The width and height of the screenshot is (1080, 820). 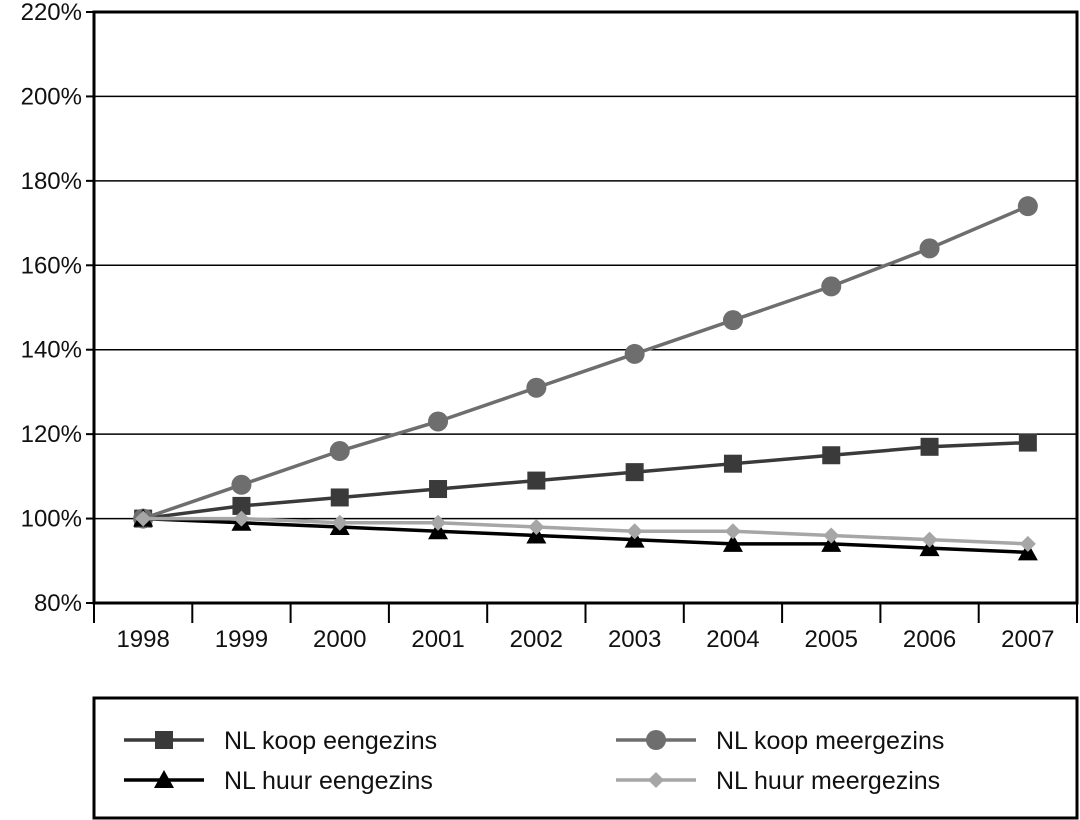 What do you see at coordinates (437, 639) in the screenshot?
I see `x-tick-label: 2001` at bounding box center [437, 639].